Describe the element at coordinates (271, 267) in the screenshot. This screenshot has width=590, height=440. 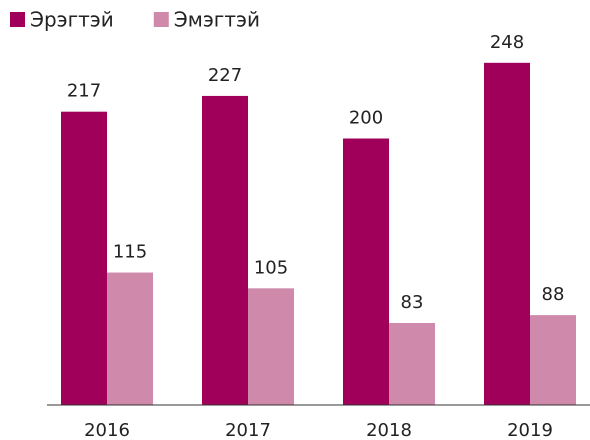
I see `data-label: 105` at that location.